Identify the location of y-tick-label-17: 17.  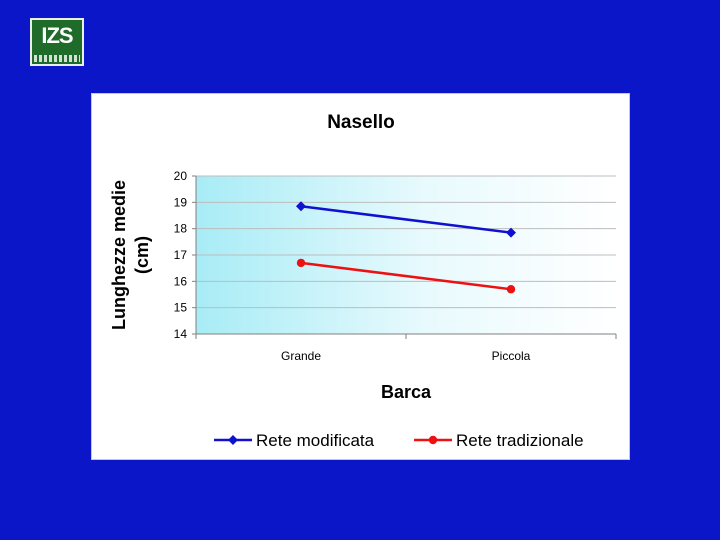
(181, 255).